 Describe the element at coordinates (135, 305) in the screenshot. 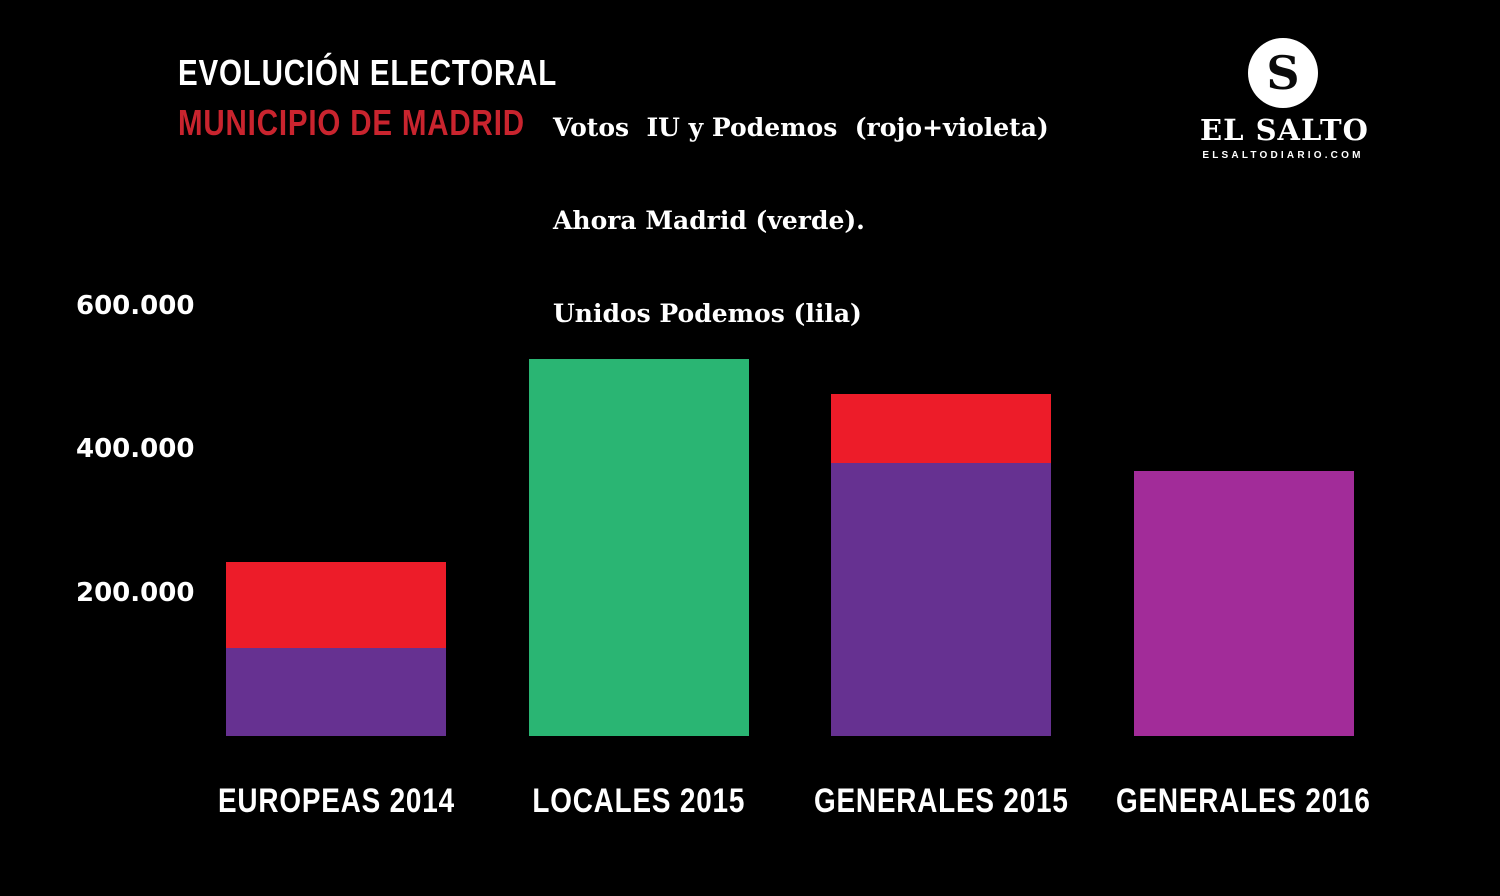

I see `y-axis-tick-600-000: 600.000` at that location.